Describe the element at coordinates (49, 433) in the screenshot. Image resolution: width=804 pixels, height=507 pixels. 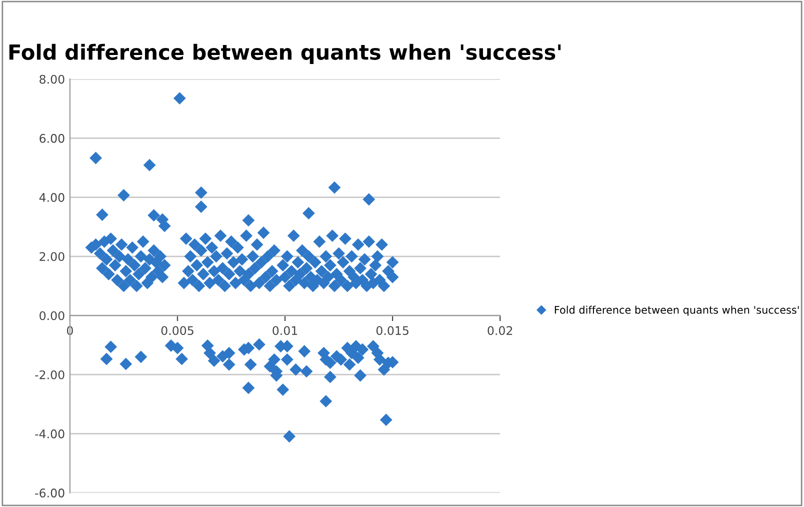
I see `y-tick-label: -4.00` at that location.